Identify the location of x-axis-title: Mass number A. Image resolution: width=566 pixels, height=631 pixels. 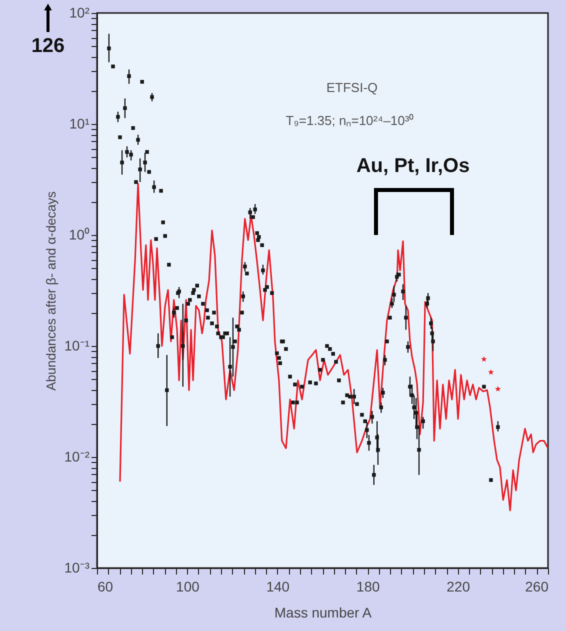
(323, 612).